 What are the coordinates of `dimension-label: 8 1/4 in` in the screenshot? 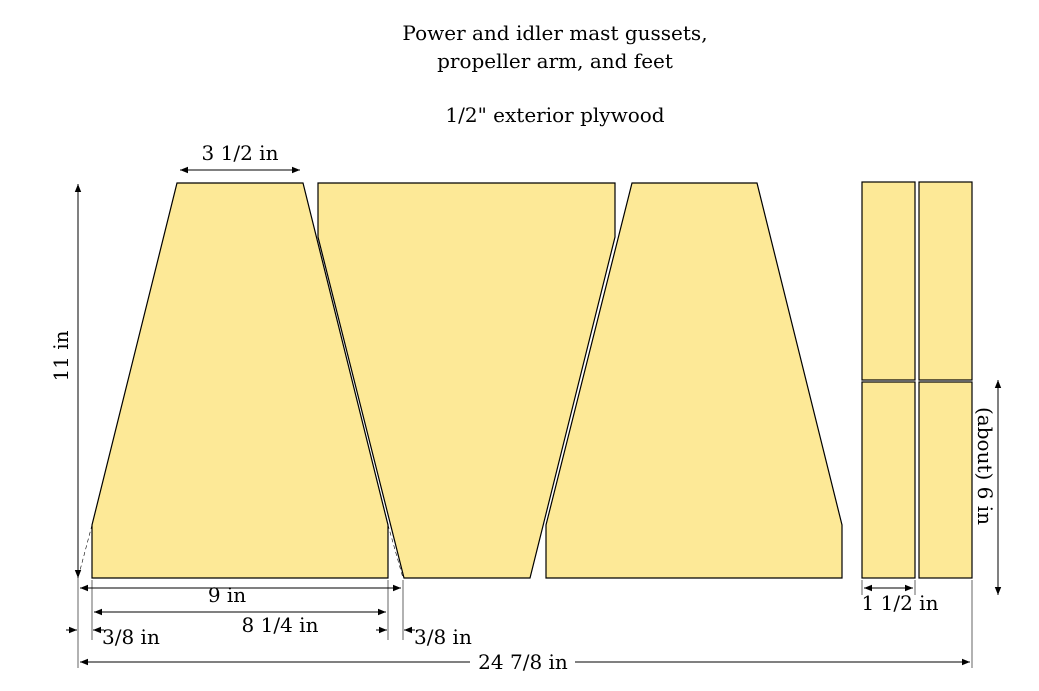 It's located at (280, 625).